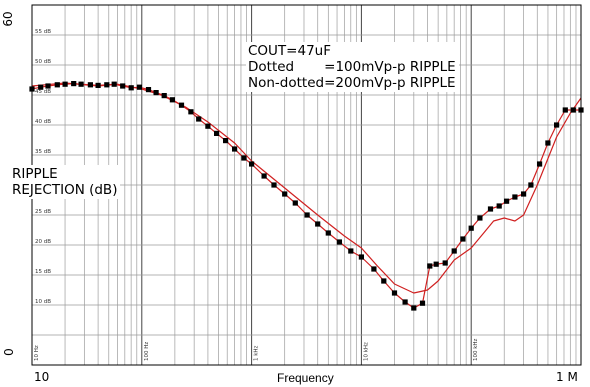  What do you see at coordinates (289, 51) in the screenshot?
I see `annotation-cout: COUT=47uF` at bounding box center [289, 51].